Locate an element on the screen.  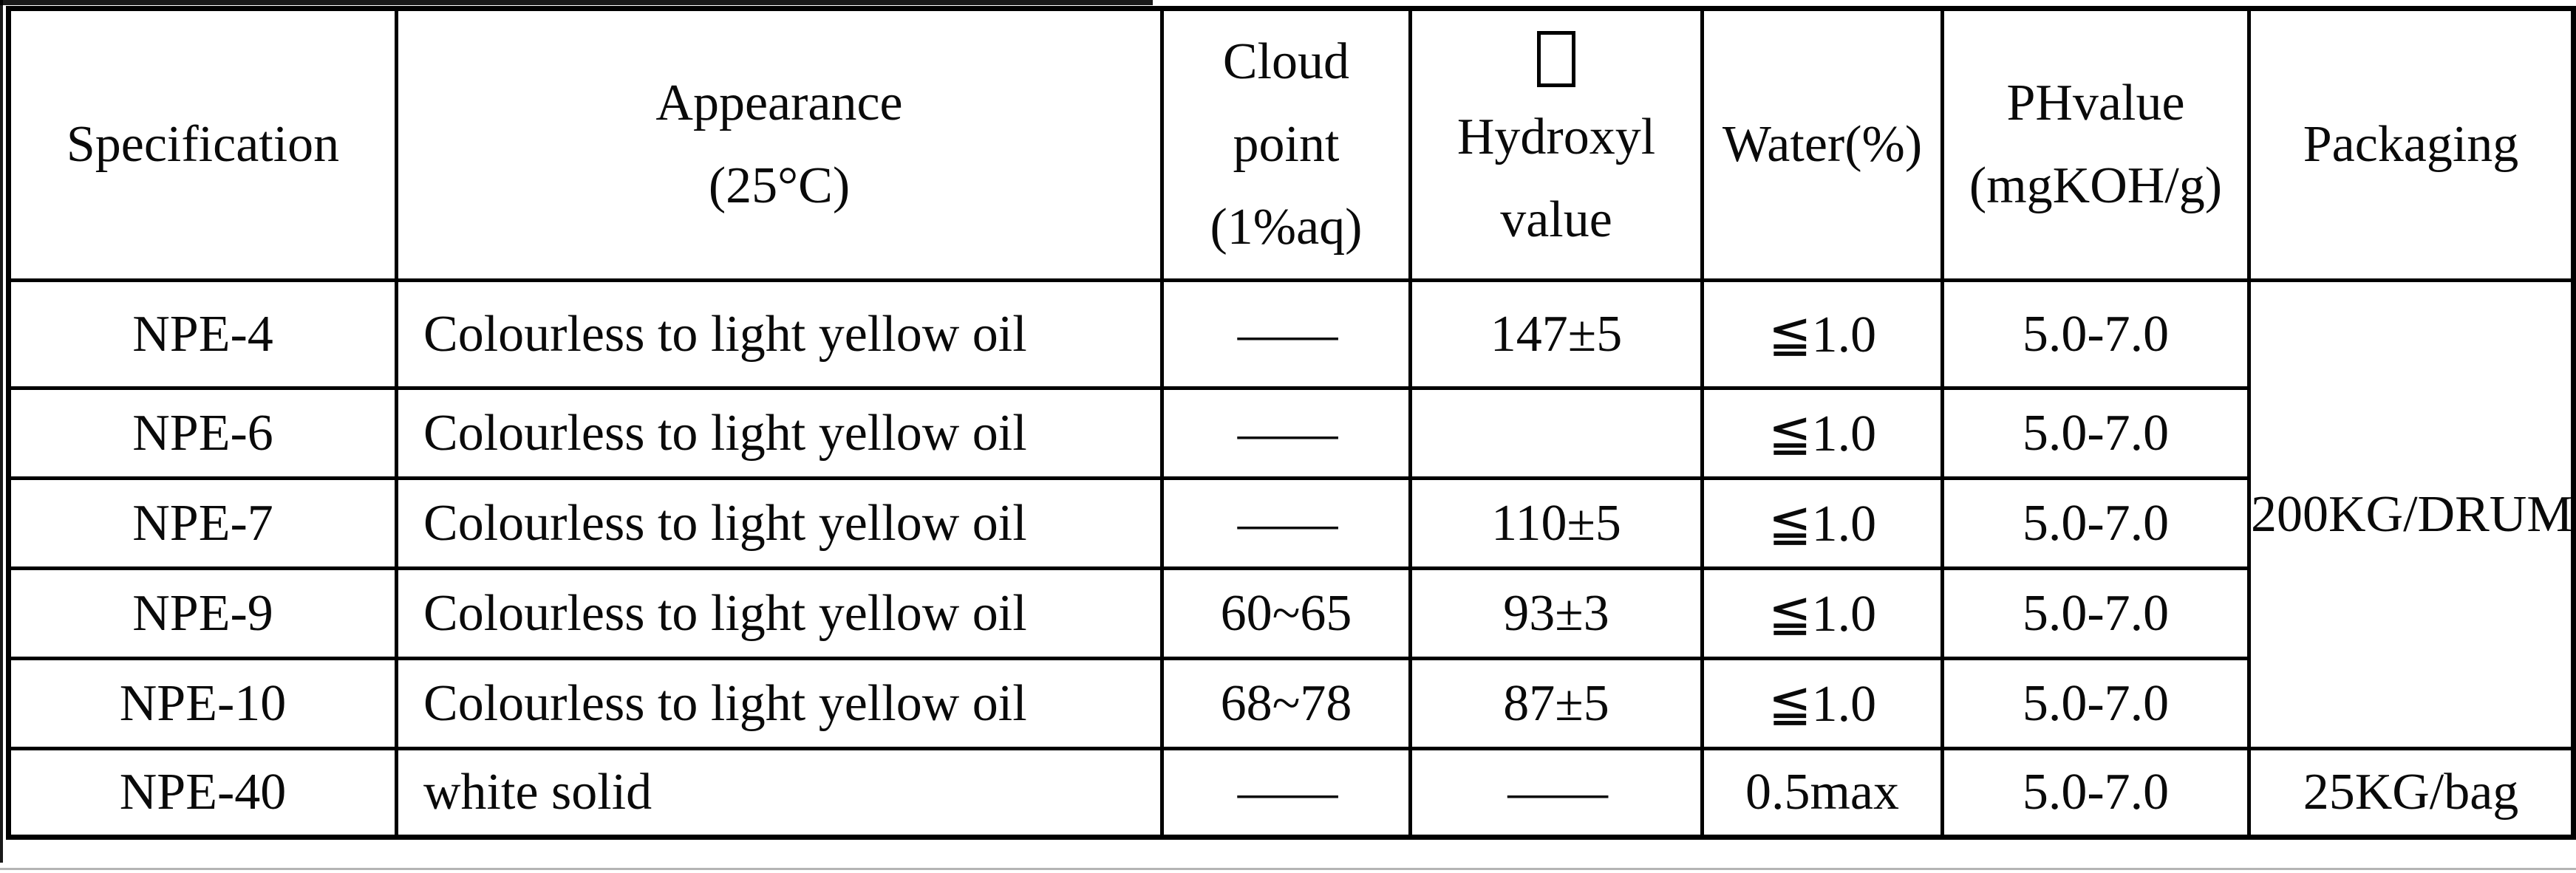
header-label: Specification is located at coordinates (203, 145).